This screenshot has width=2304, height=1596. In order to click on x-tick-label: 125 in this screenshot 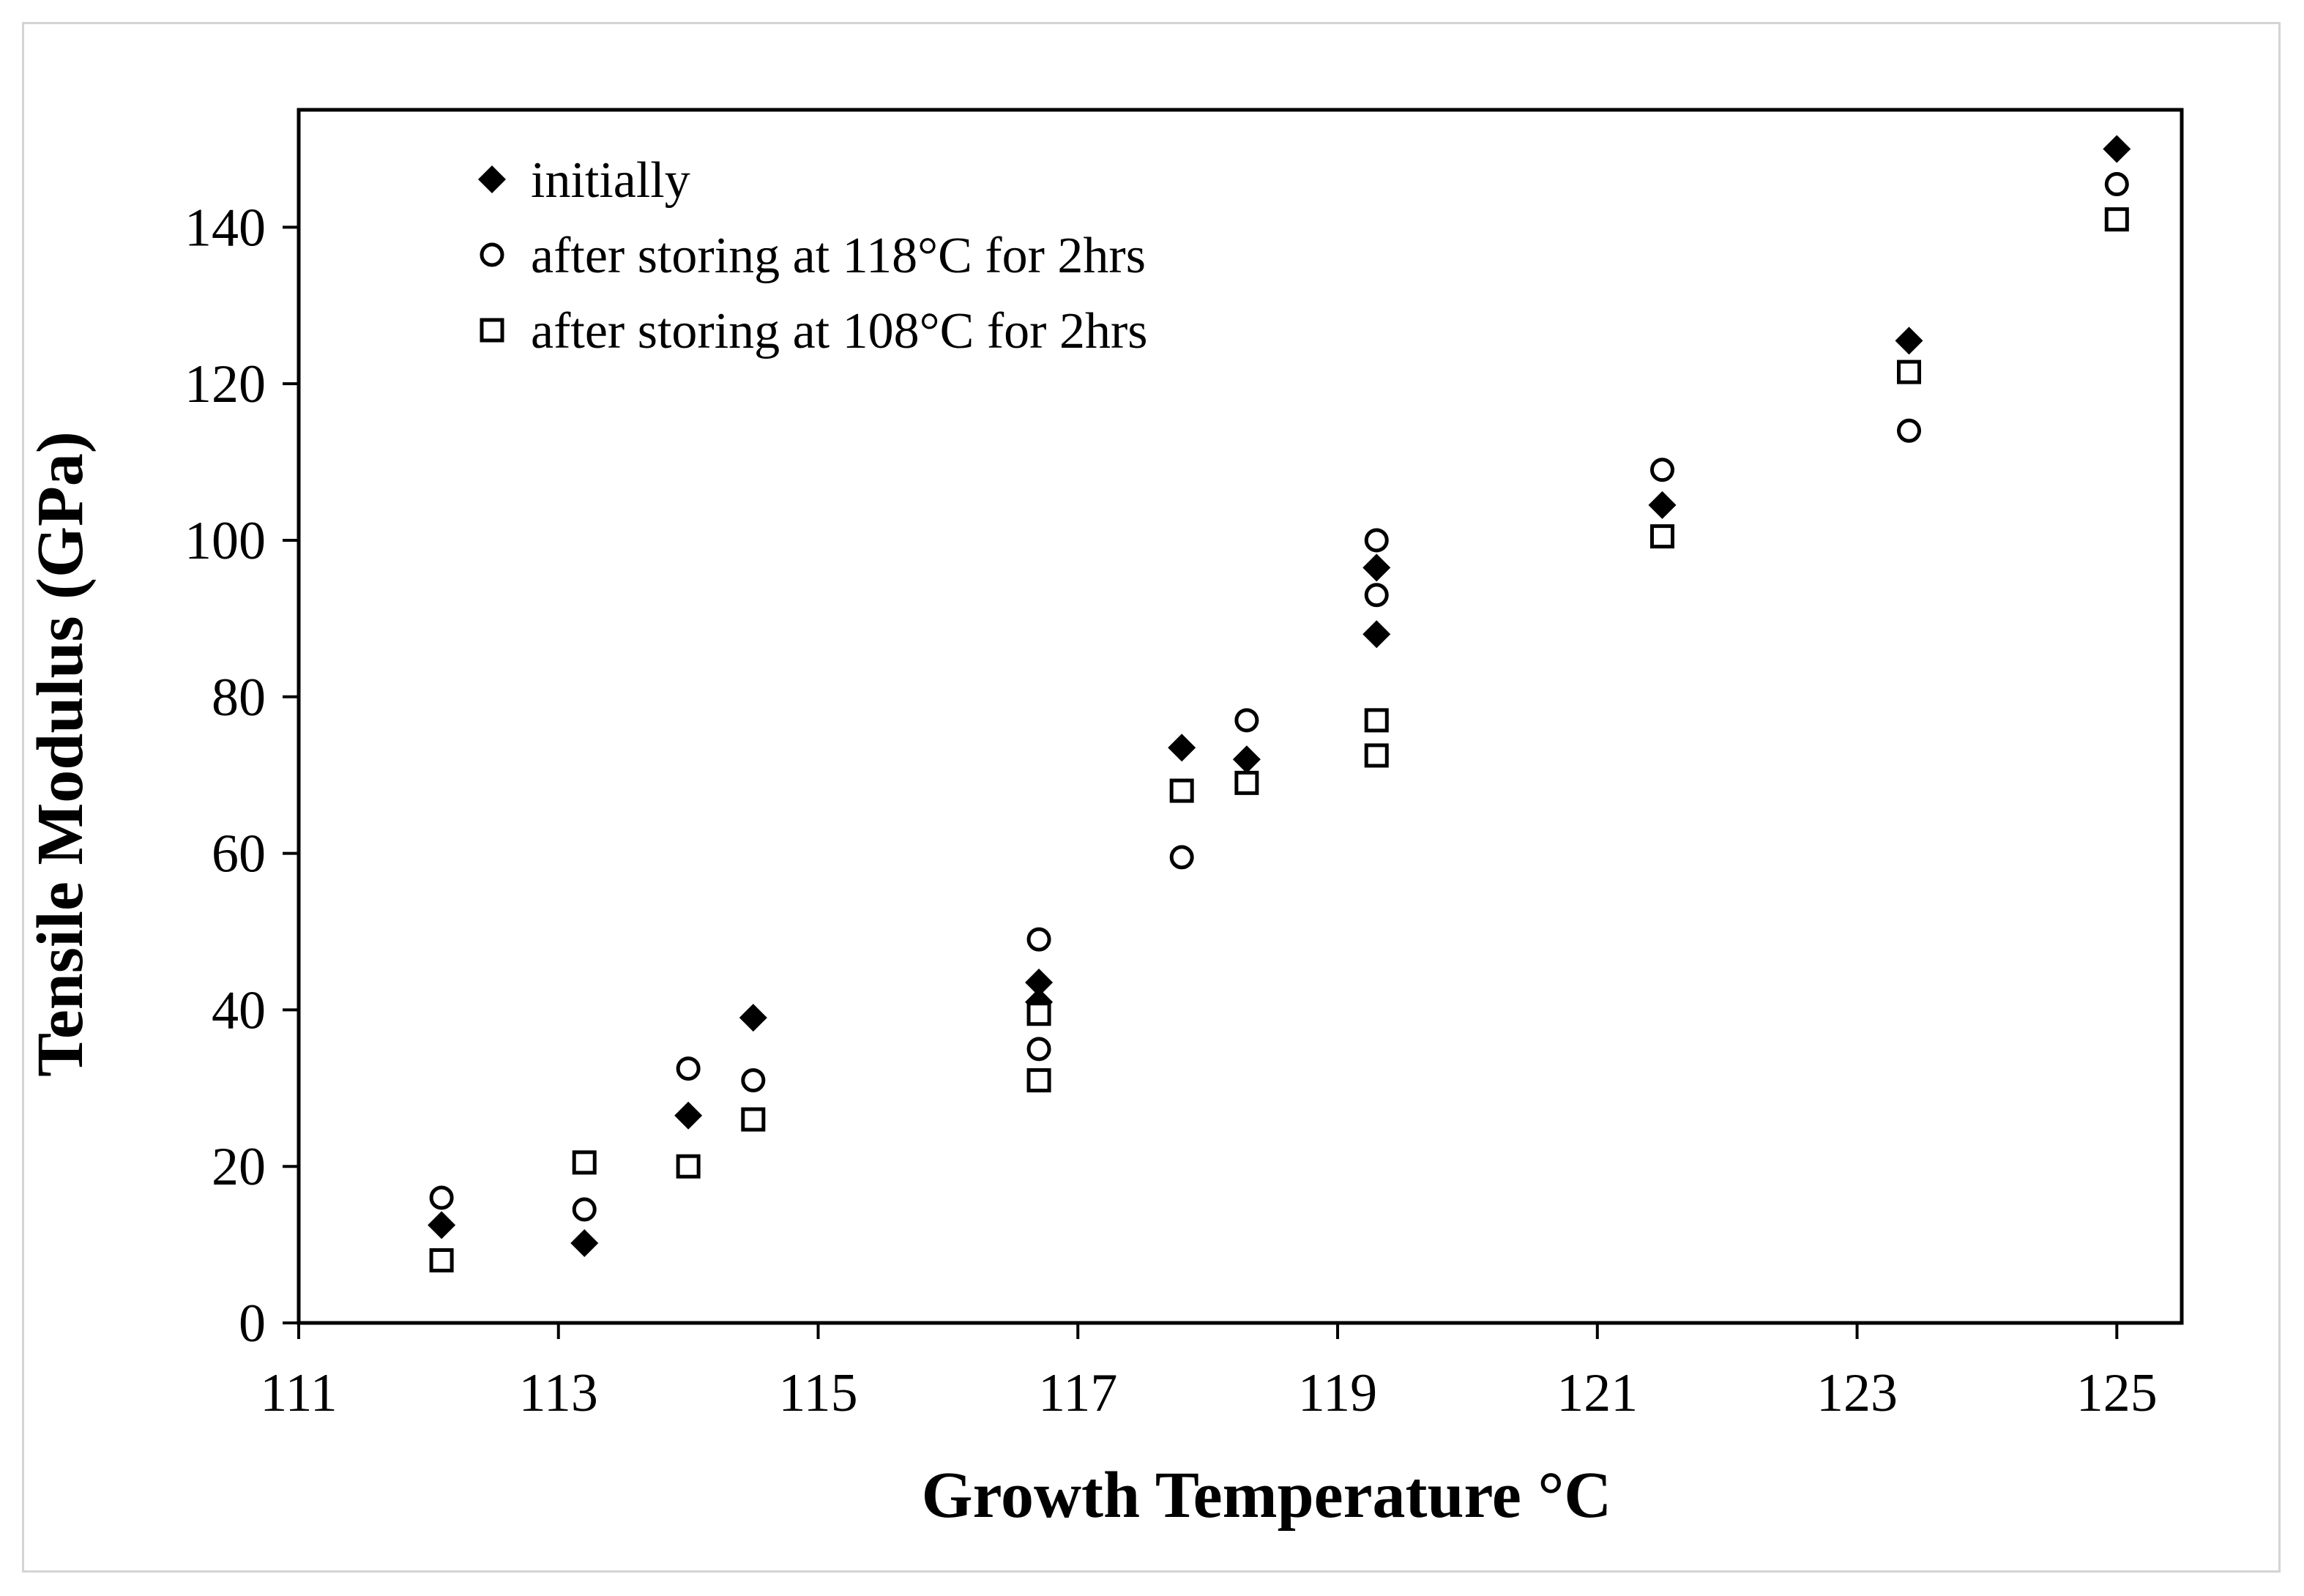, I will do `click(2117, 1393)`.